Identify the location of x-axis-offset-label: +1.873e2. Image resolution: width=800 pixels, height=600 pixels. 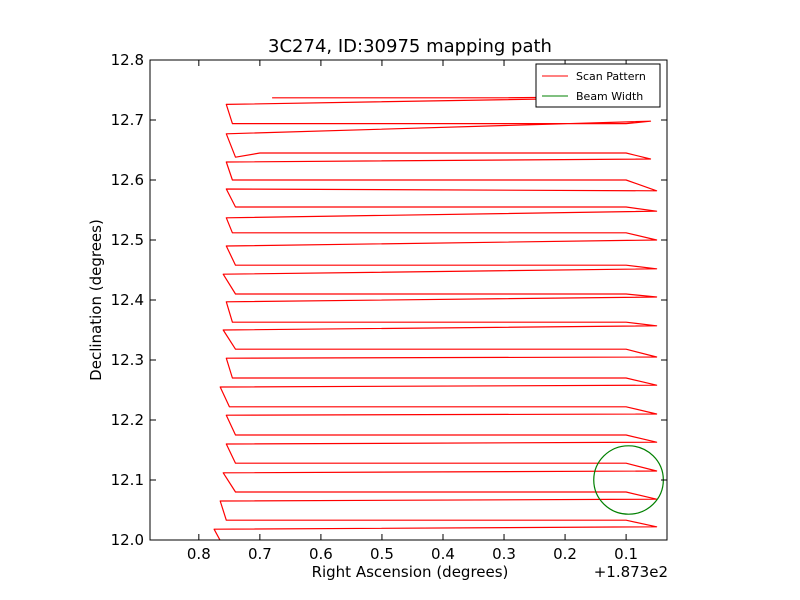
(631, 572).